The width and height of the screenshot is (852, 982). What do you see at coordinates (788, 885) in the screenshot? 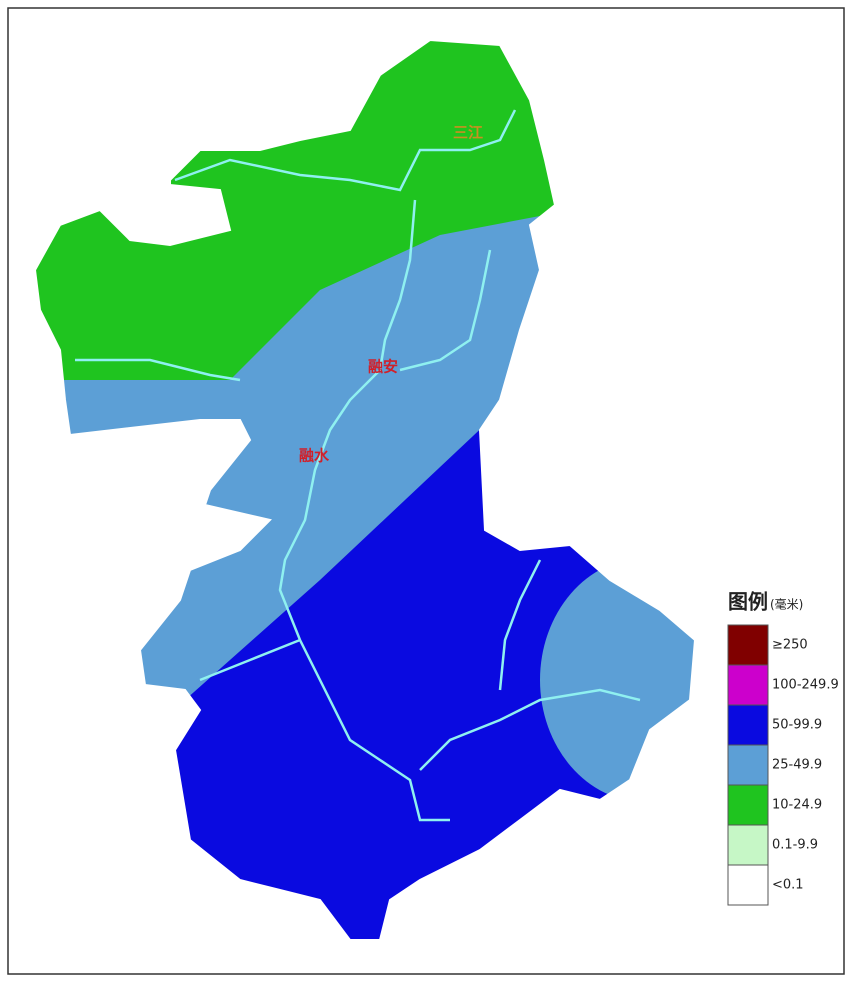
I see `legend-label: <0.1` at bounding box center [788, 885].